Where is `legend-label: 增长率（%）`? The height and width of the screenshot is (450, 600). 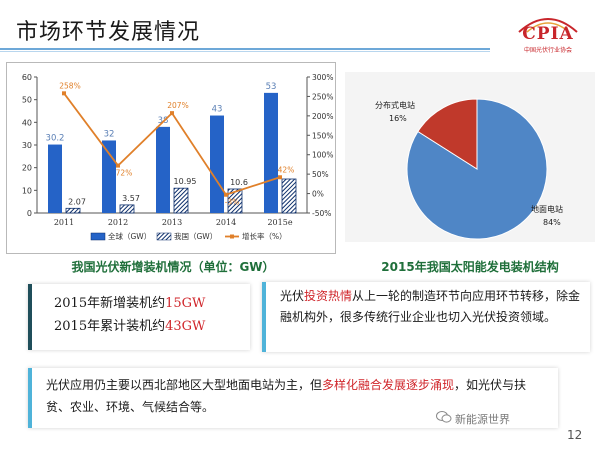
legend-label: 增长率（%） is located at coordinates (264, 236).